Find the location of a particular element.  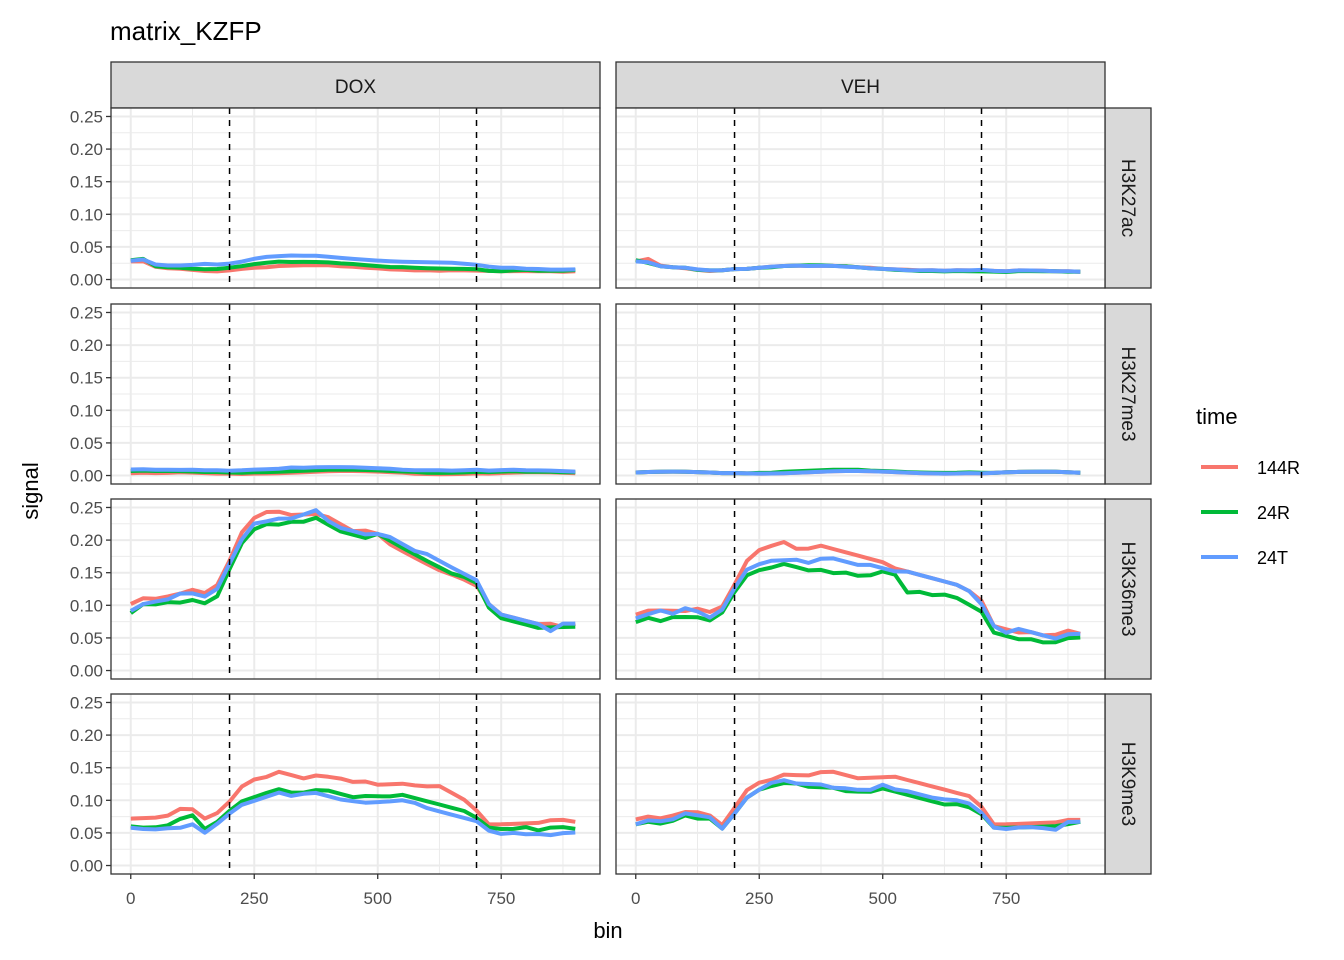

panel-veh-h3k9me3: 0 250 500 750 is located at coordinates (860, 800).